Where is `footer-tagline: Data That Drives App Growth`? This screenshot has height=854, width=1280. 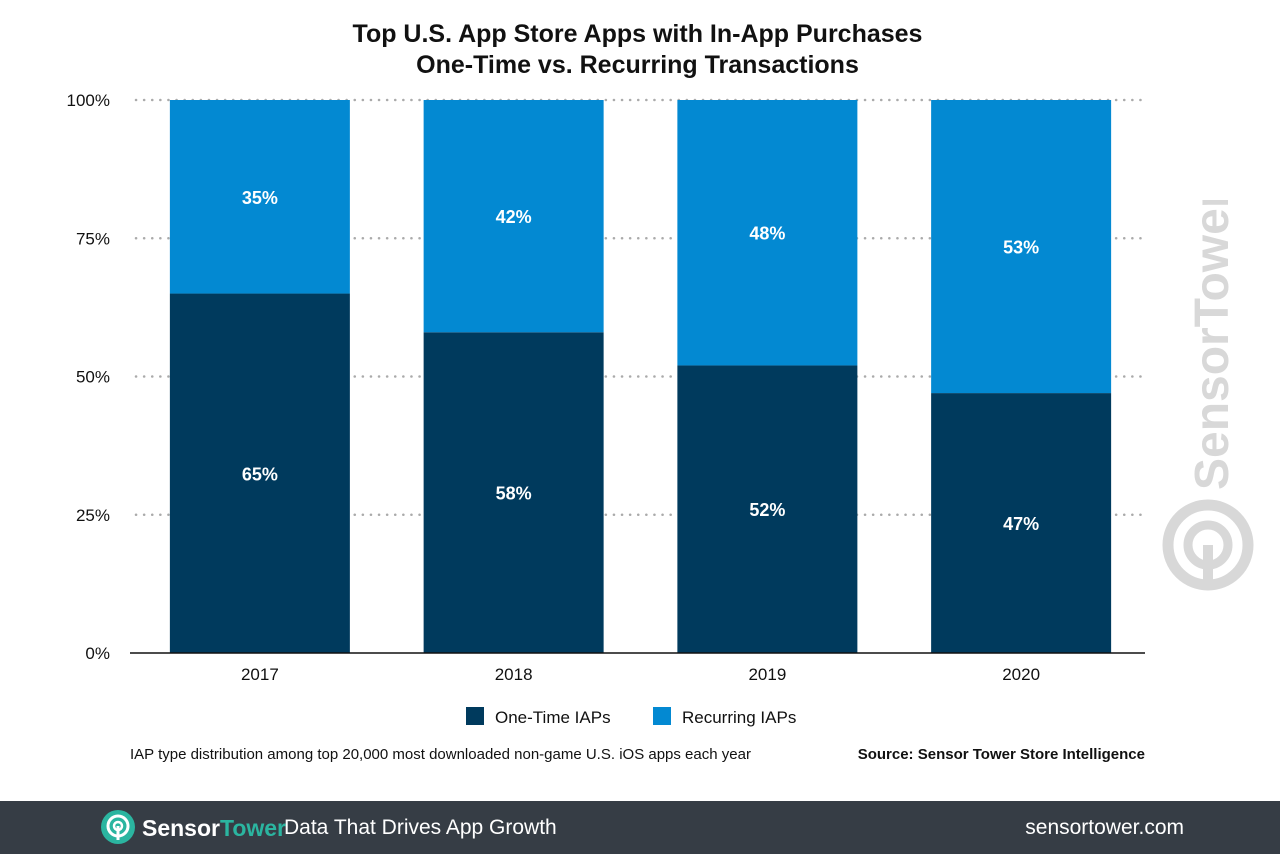 footer-tagline: Data That Drives App Growth is located at coordinates (420, 827).